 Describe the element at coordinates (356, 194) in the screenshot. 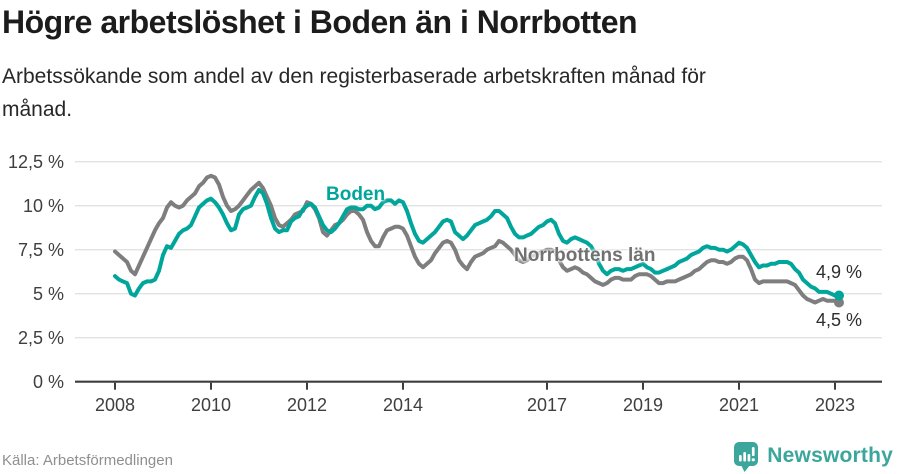

I see `series-label-boden: Boden` at that location.